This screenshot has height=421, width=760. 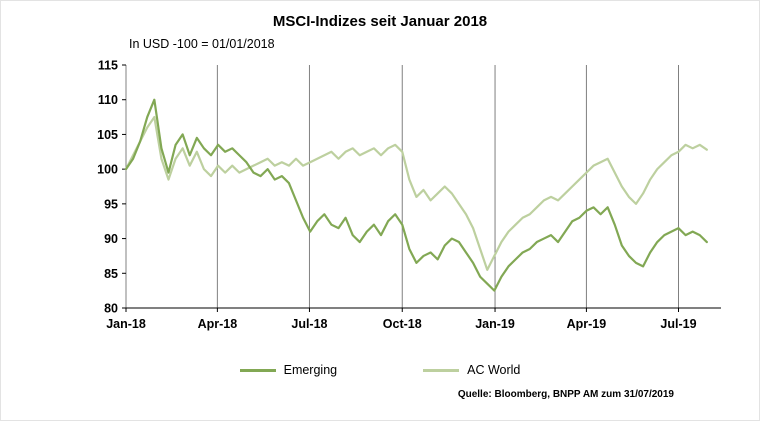 I want to click on y-tick-label: 115, so click(x=108, y=66).